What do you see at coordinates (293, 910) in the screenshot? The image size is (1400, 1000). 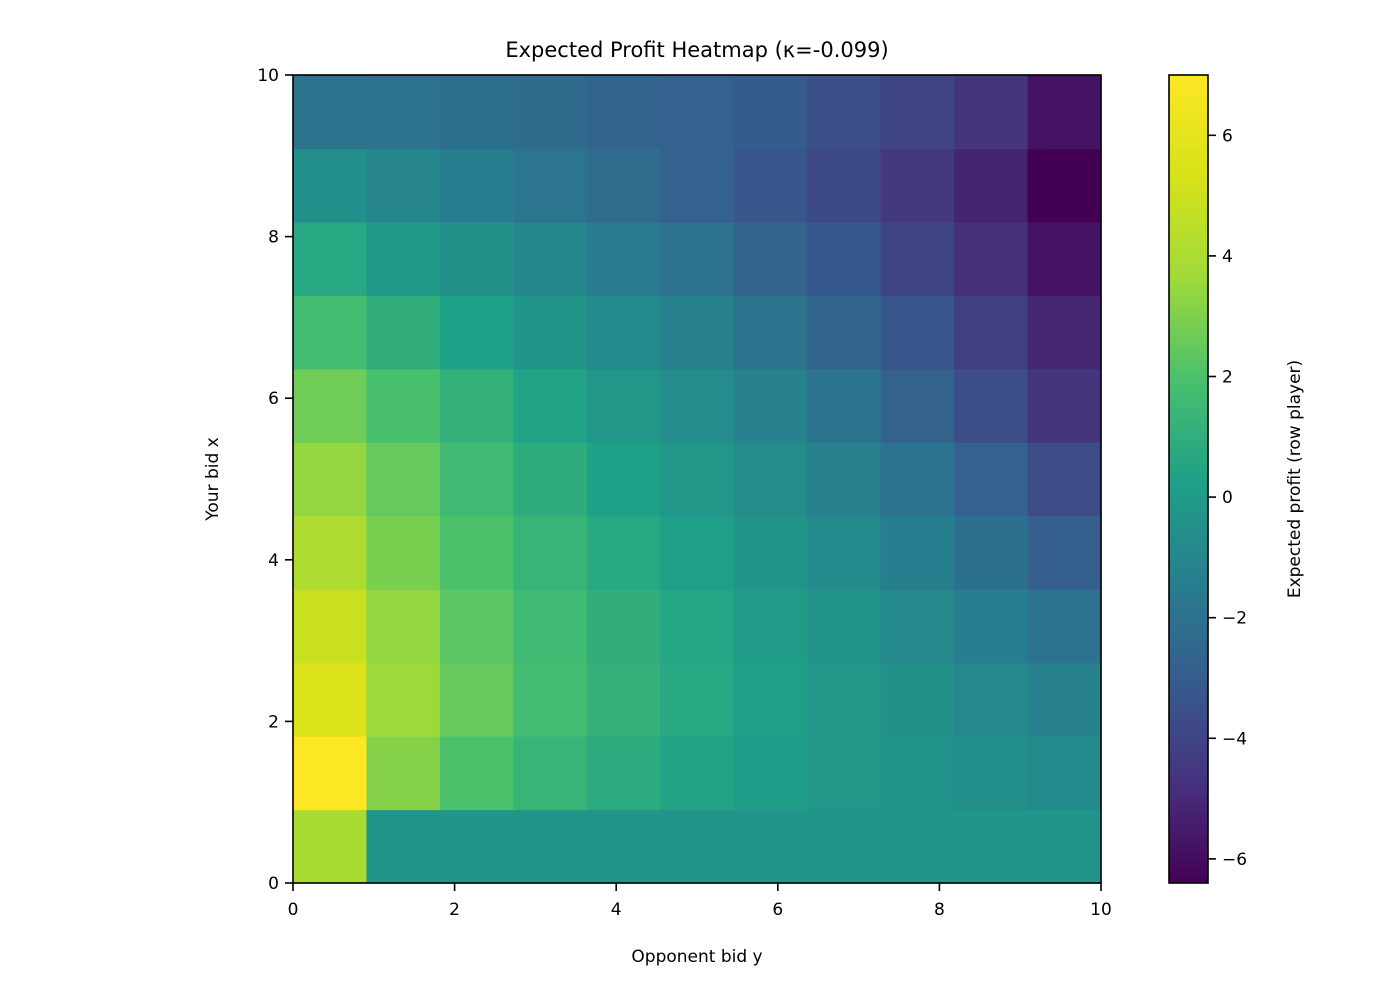 I see `x-tick-label: 0` at bounding box center [293, 910].